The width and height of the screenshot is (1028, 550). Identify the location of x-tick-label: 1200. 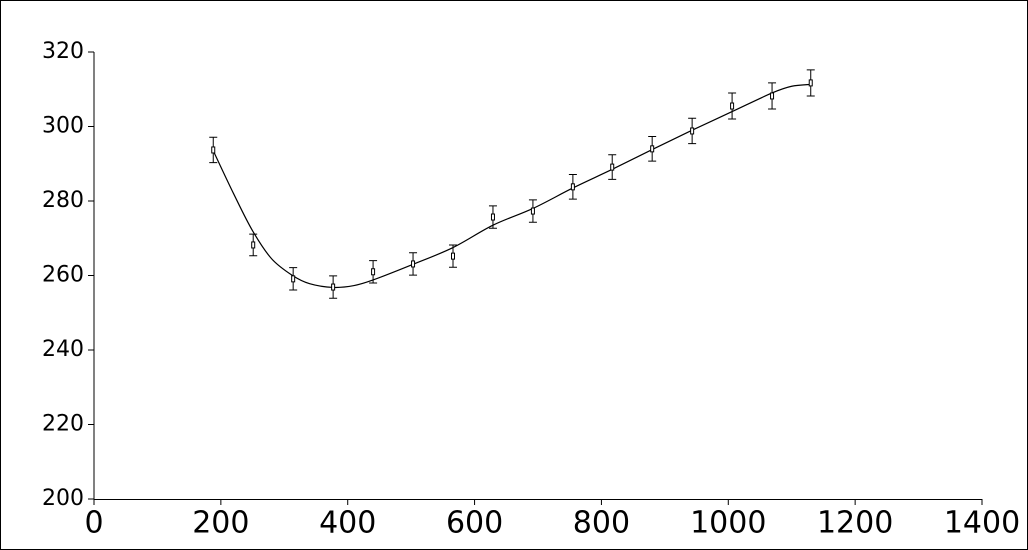
(855, 523).